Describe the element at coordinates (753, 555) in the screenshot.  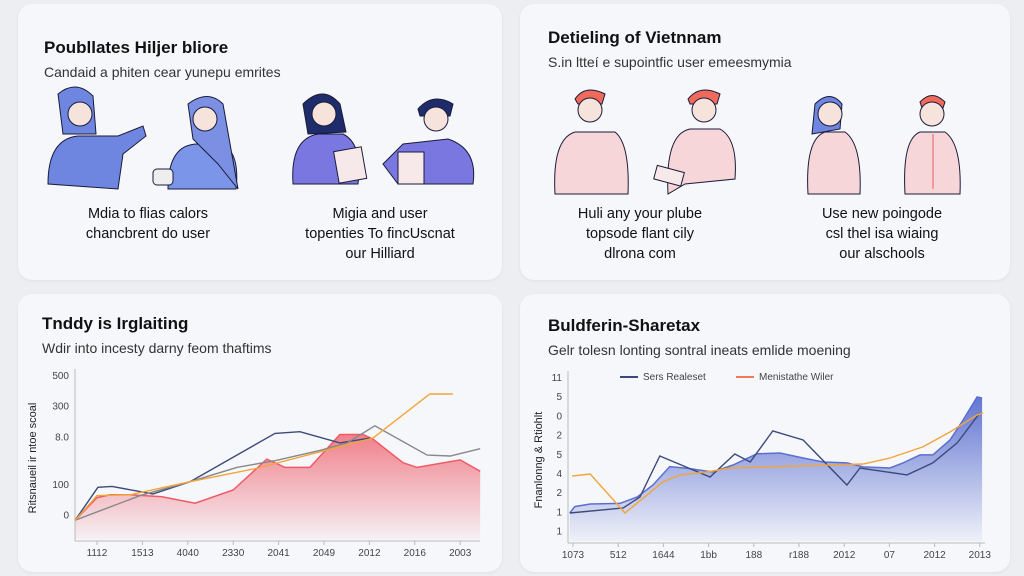
I see `x-tick-label: 188` at that location.